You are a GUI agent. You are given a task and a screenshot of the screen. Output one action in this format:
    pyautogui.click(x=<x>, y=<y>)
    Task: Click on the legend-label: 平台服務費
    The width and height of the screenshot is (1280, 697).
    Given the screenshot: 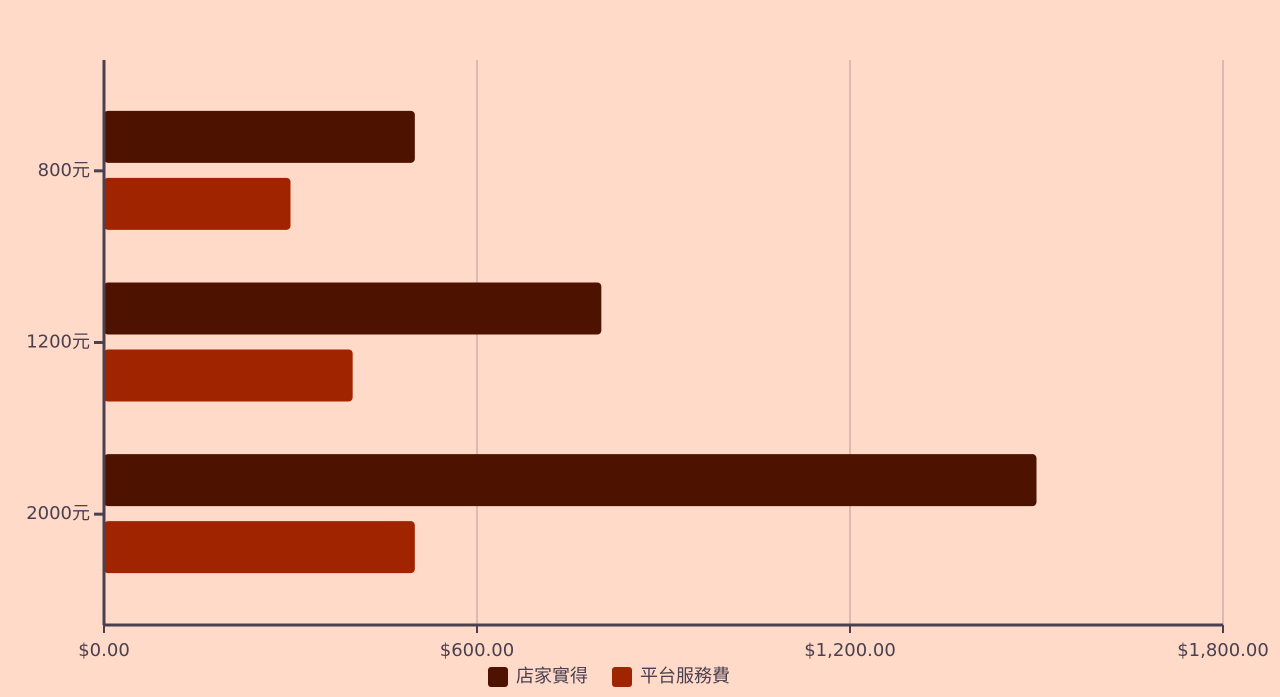 What is the action you would take?
    pyautogui.click(x=685, y=676)
    